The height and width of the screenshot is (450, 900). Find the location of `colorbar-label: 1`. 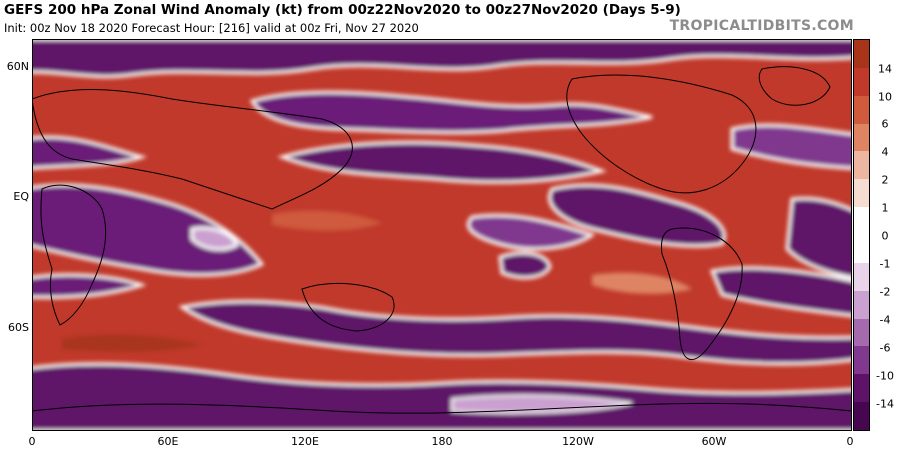

colorbar-label: 1 is located at coordinates (885, 208).